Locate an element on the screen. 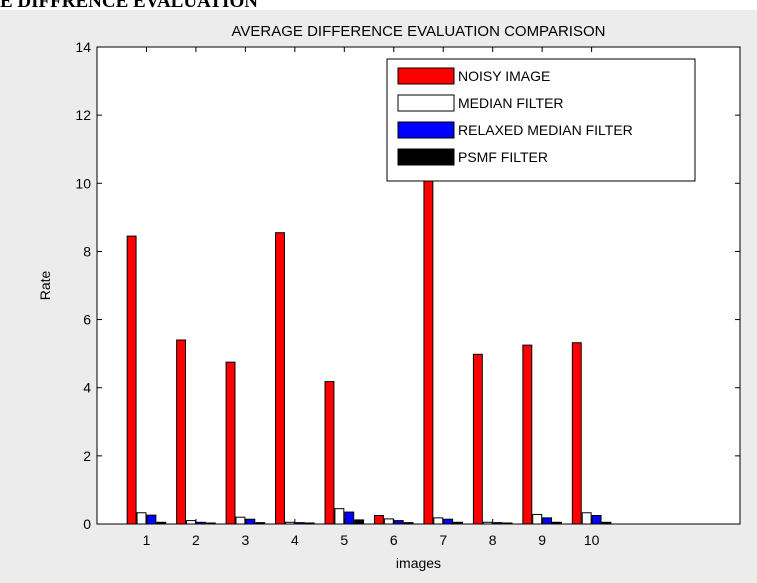  x-tick-label: 5 is located at coordinates (344, 540).